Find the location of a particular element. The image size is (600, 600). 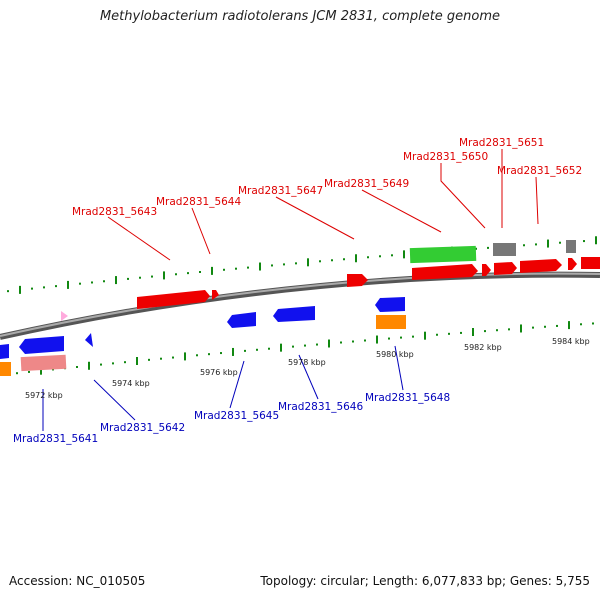

cds-5644-arrow is located at coordinates (215, 295).